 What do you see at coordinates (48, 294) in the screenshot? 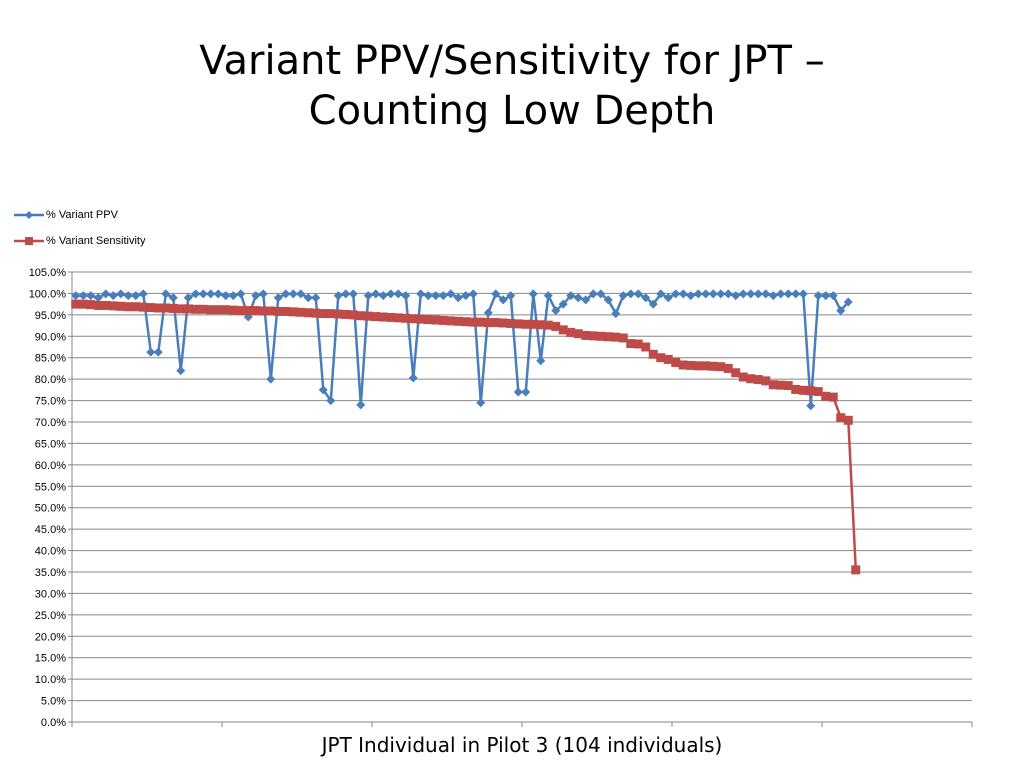
I see `y-tick-label: 100.0%` at bounding box center [48, 294].